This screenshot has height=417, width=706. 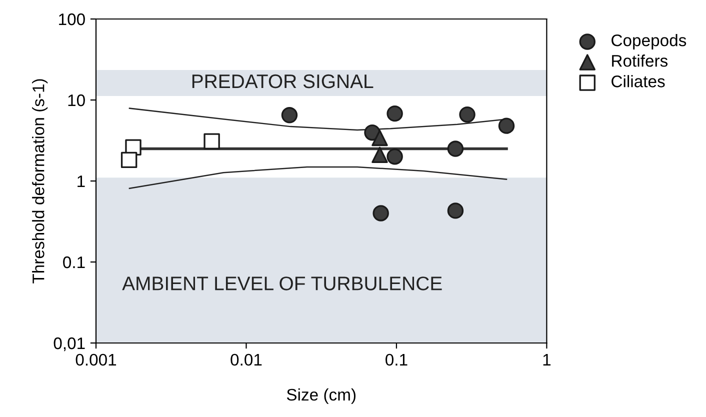 What do you see at coordinates (397, 360) in the screenshot?
I see `x-tick-label: 0.1` at bounding box center [397, 360].